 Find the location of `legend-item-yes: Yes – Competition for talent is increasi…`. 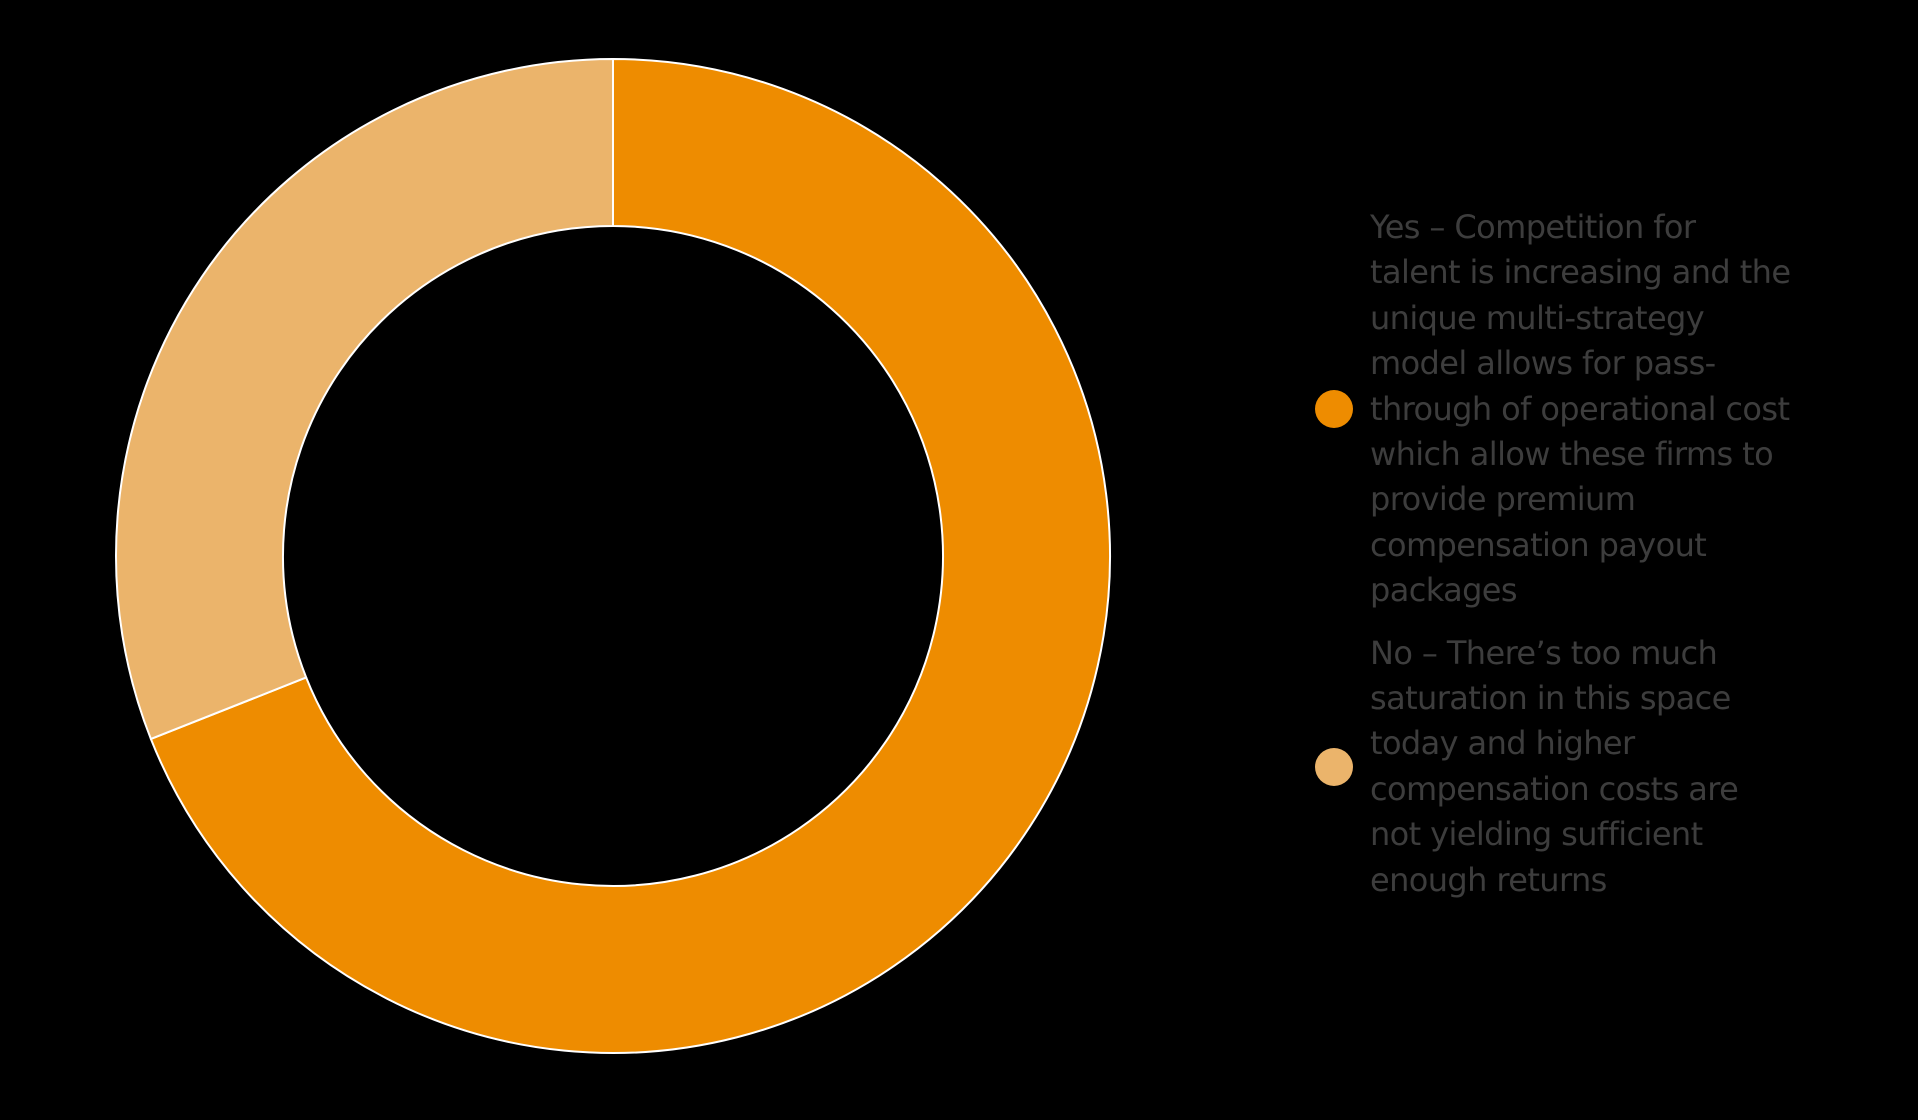

legend-item-yes: Yes – Competition for talent is increasi… is located at coordinates (1590, 409).